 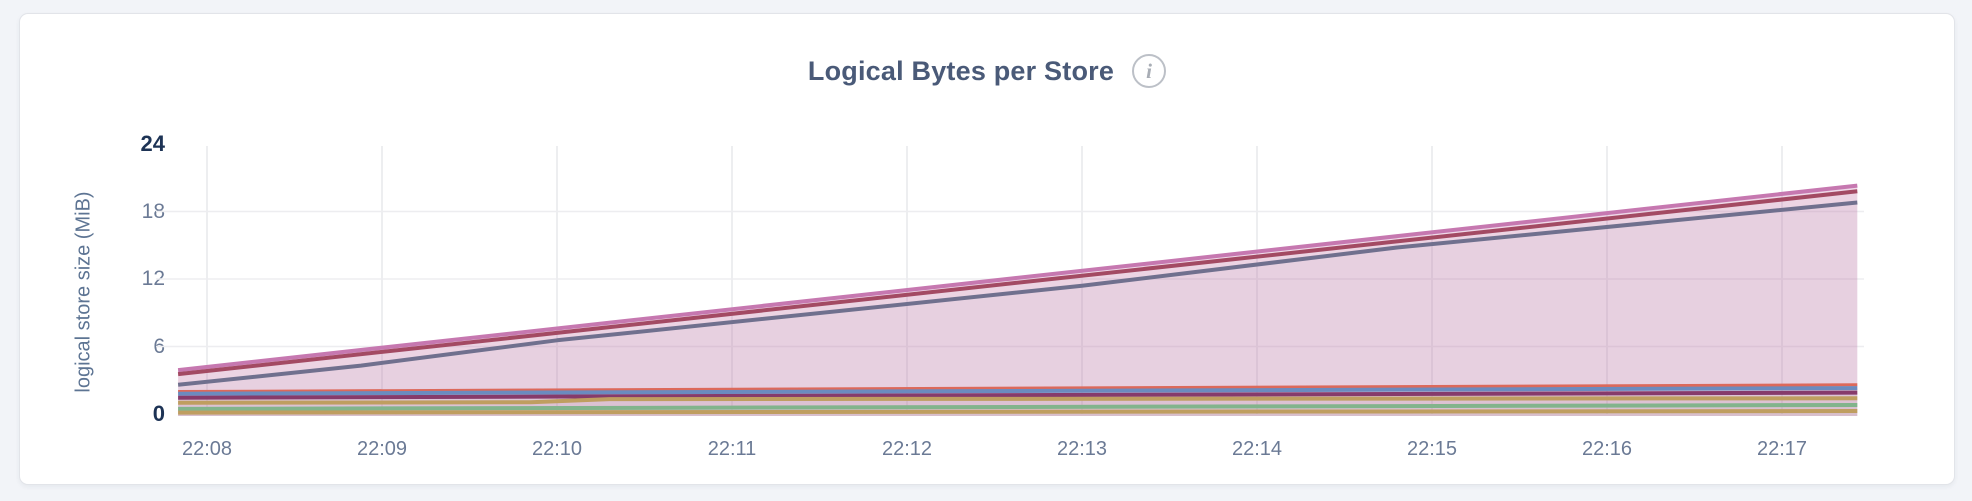 What do you see at coordinates (1082, 449) in the screenshot?
I see `x-tick-2213: 22:13` at bounding box center [1082, 449].